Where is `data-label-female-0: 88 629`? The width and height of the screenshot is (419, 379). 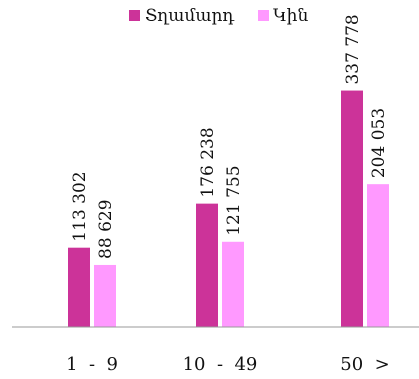
data-label-female-0: 88 629 is located at coordinates (106, 228).